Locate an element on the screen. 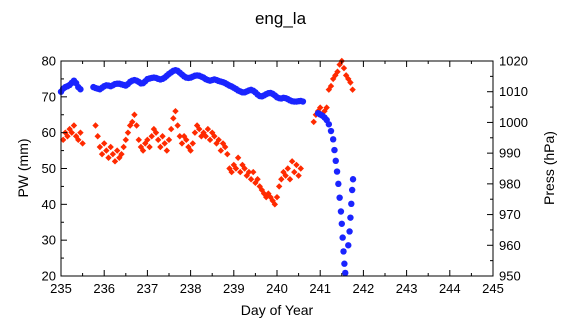 Image resolution: width=561 pixels, height=321 pixels. x-tick-label: 244 is located at coordinates (450, 288).